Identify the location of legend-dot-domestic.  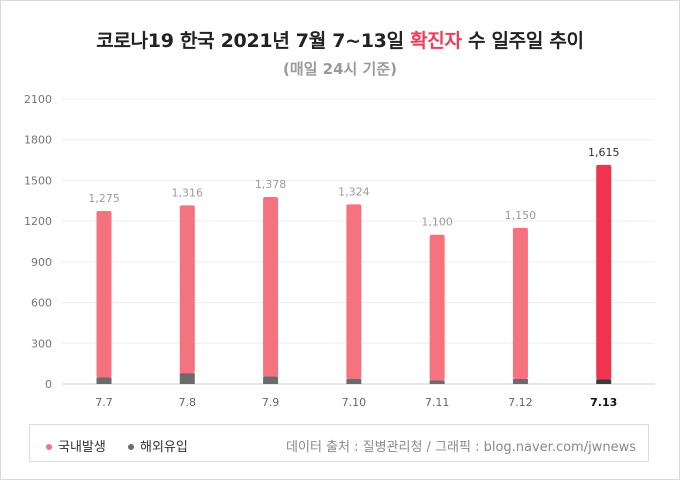
(49, 446).